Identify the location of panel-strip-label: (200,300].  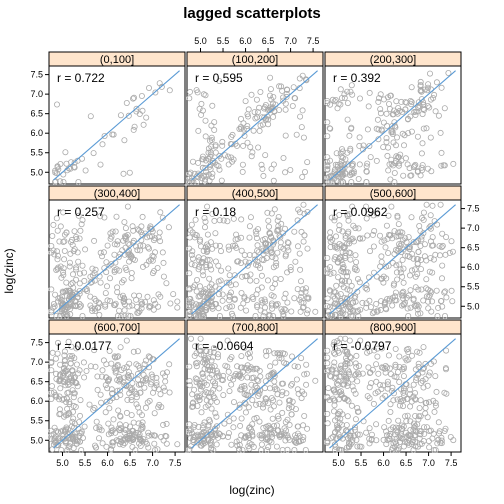
(393, 60).